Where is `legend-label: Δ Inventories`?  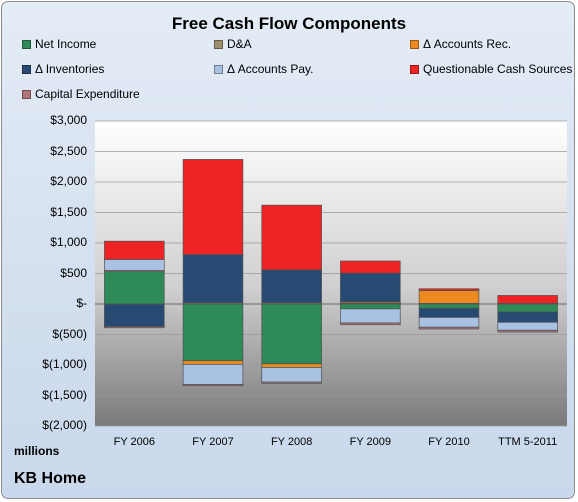 legend-label: Δ Inventories is located at coordinates (70, 69).